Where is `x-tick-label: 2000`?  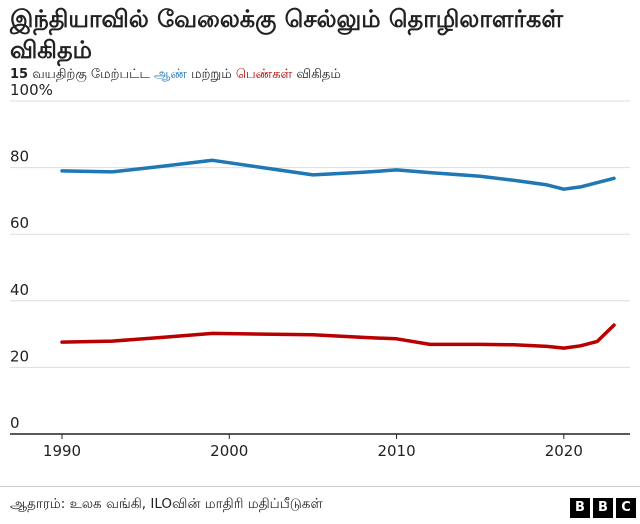 x-tick-label: 2000 is located at coordinates (229, 451).